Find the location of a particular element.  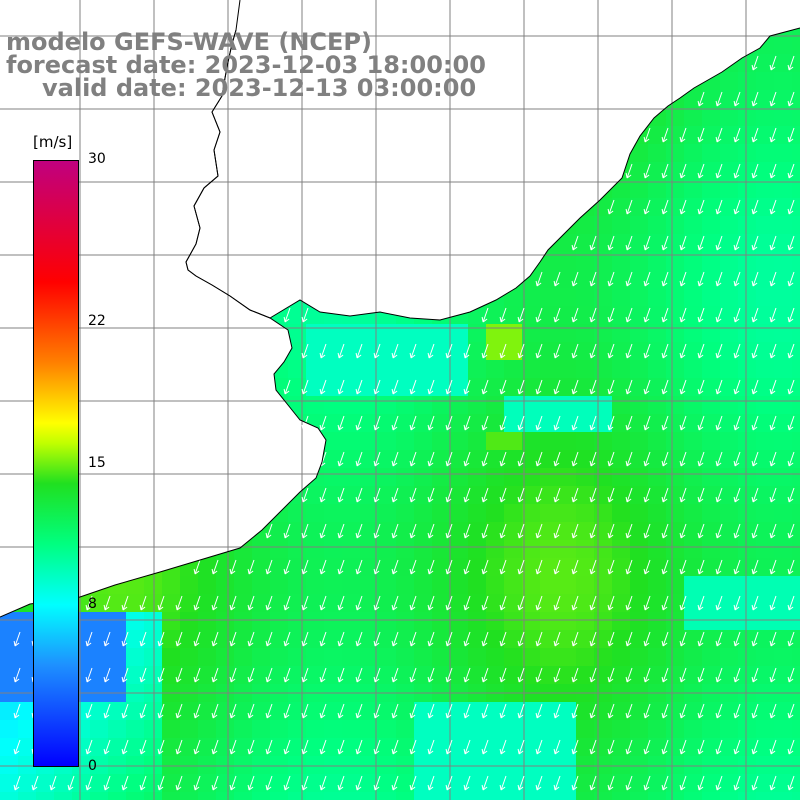

colorbar-tick-label: 22 is located at coordinates (97, 320).